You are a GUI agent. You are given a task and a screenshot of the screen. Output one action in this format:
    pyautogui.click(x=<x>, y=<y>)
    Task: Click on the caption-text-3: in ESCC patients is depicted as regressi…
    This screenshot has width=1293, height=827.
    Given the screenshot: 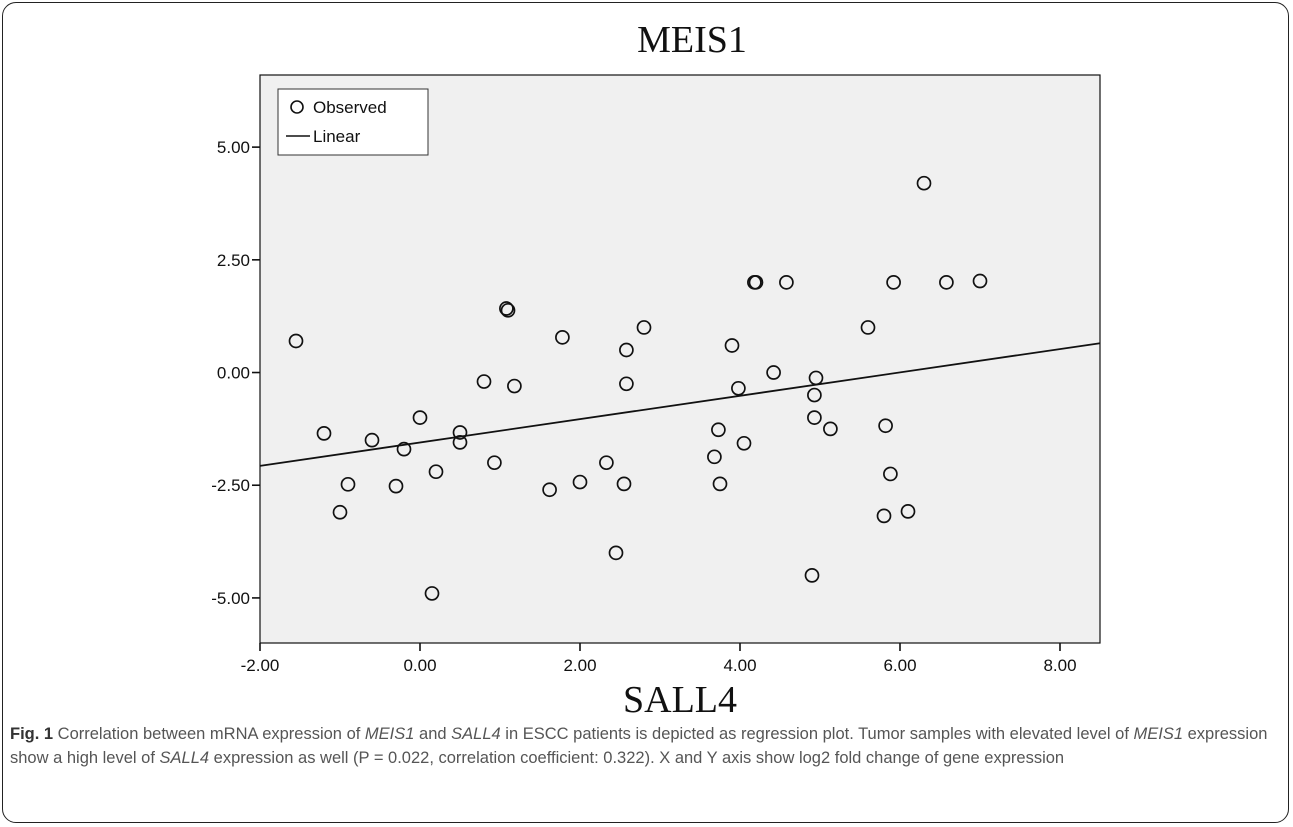 What is the action you would take?
    pyautogui.click(x=817, y=734)
    